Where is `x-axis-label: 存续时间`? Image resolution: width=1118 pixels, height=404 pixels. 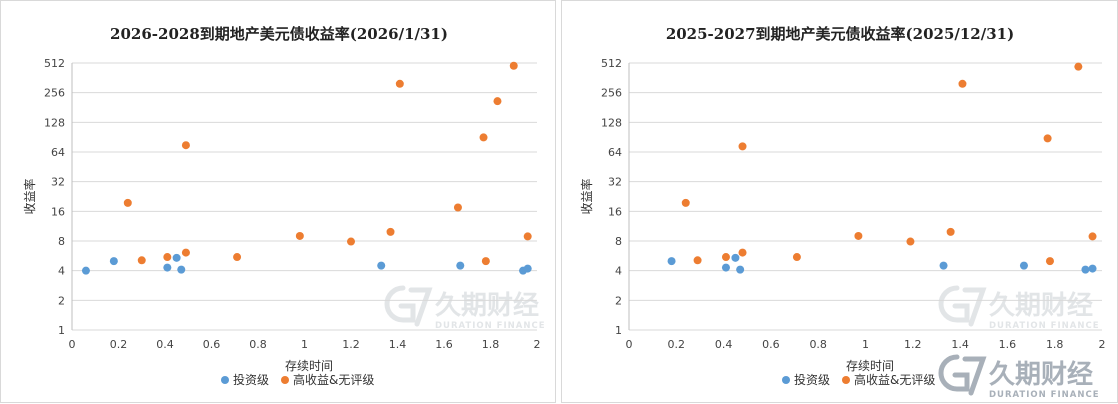 x-axis-label: 存续时间 is located at coordinates (309, 366).